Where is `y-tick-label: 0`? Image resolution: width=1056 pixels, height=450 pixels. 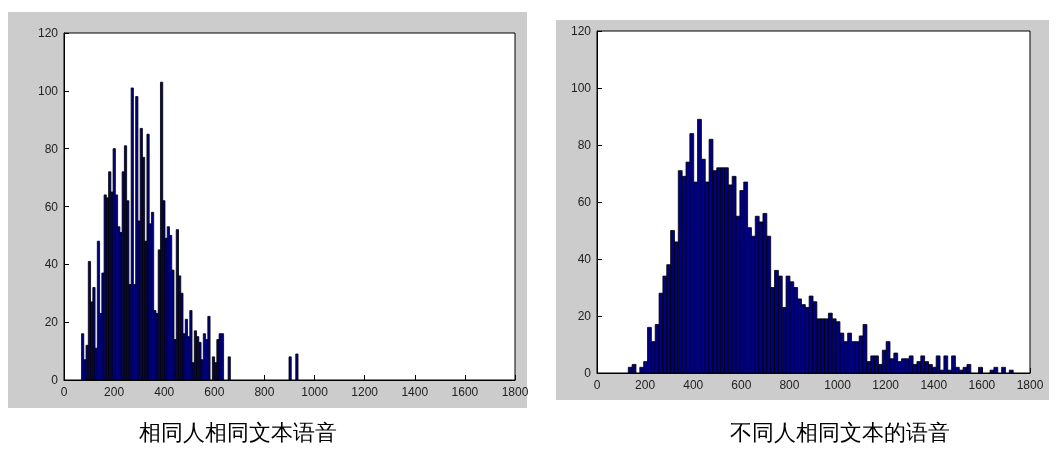
y-tick-label: 0 is located at coordinates (588, 373).